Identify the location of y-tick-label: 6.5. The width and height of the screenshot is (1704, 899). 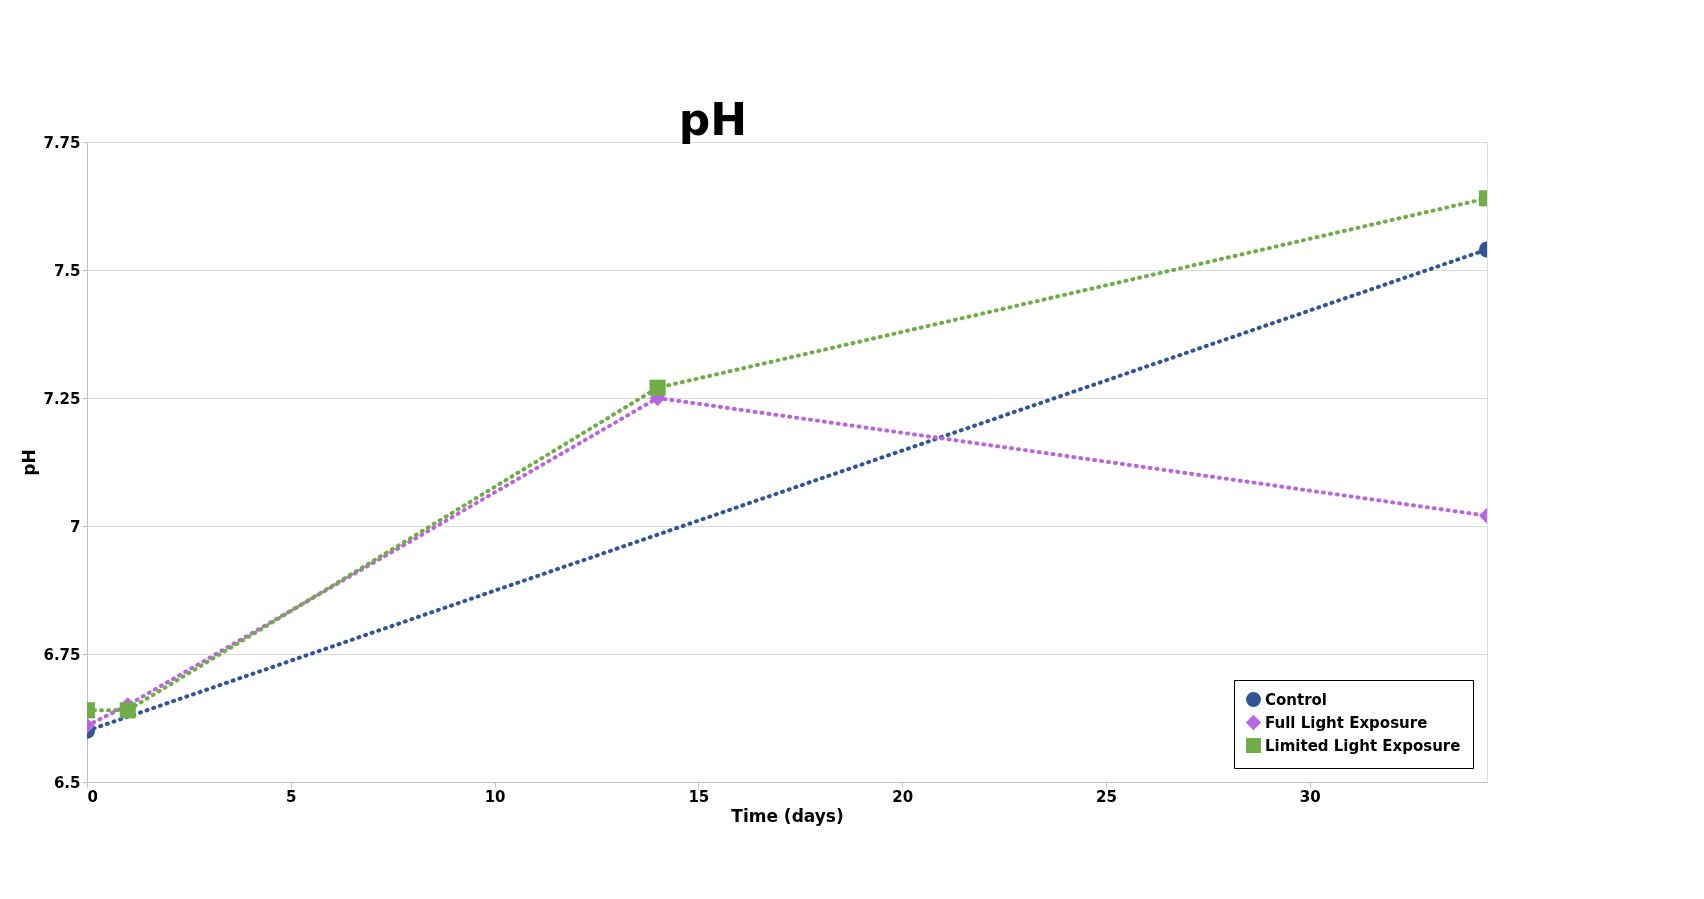
(67, 782).